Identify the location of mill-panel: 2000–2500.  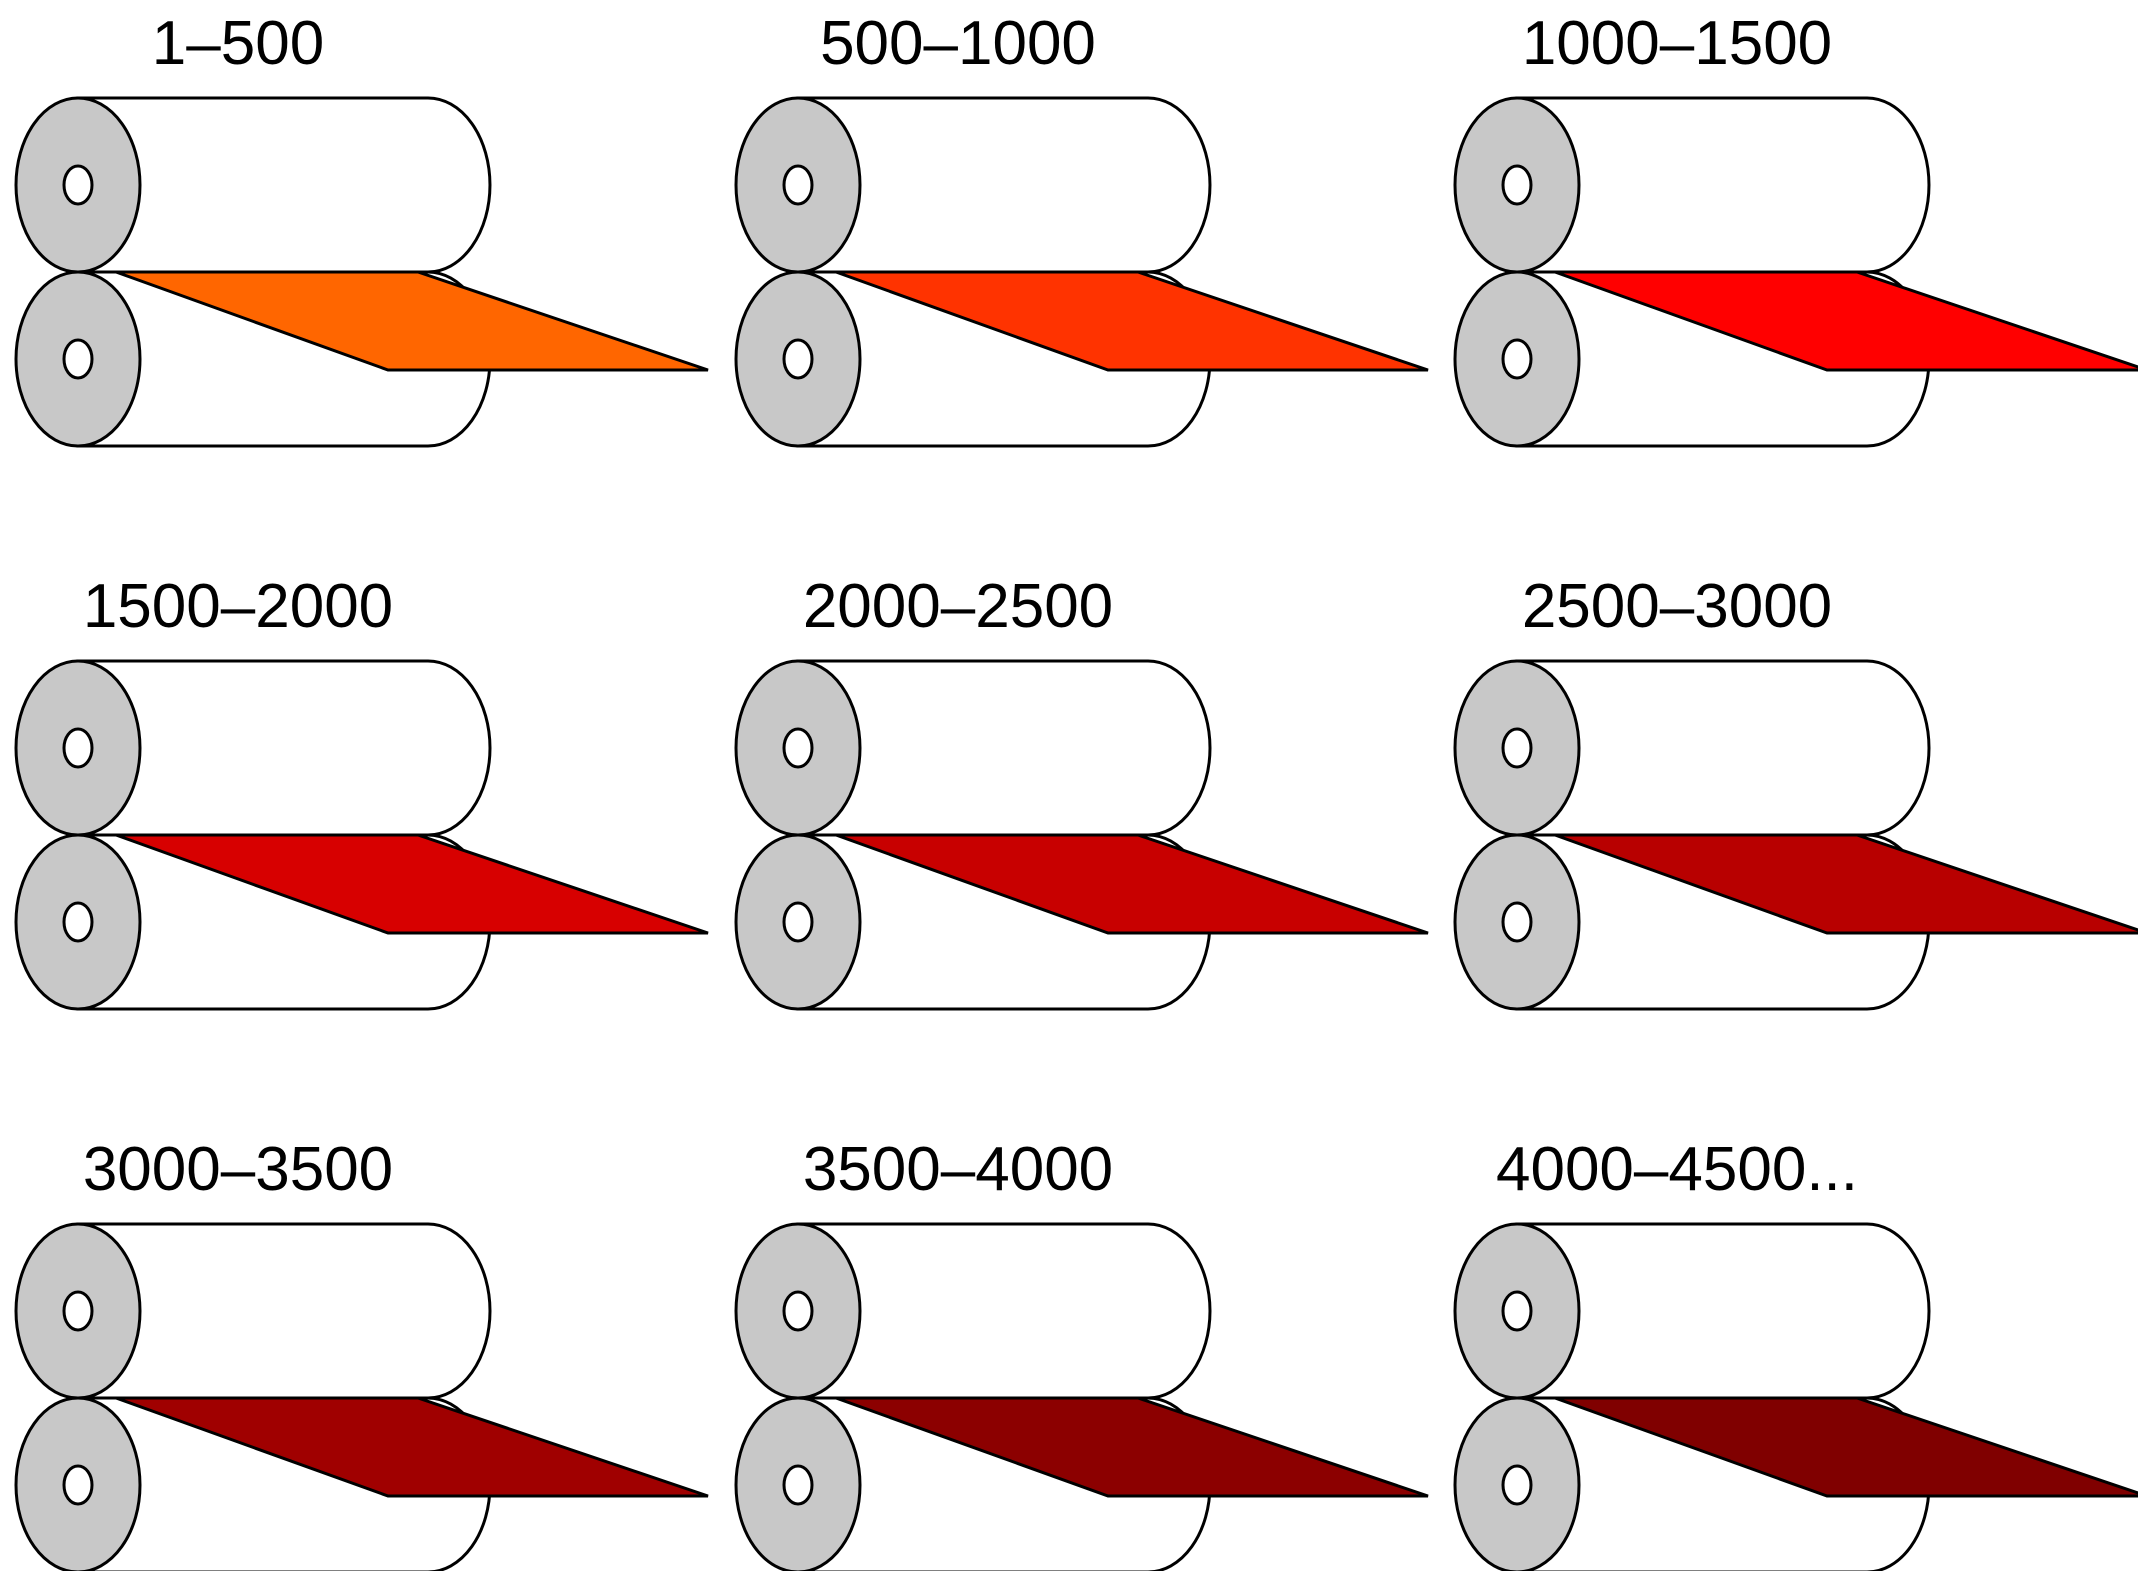
(1081, 791).